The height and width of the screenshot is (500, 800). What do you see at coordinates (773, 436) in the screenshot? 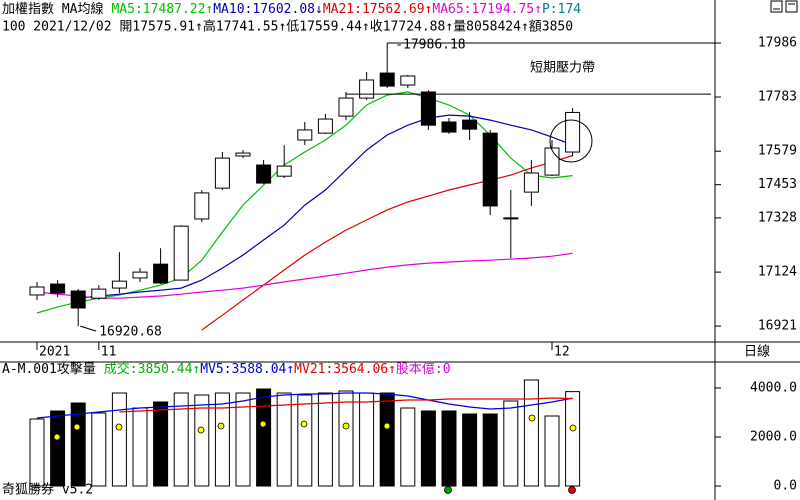
I see `y-tick-label: 2000.0` at bounding box center [773, 436].